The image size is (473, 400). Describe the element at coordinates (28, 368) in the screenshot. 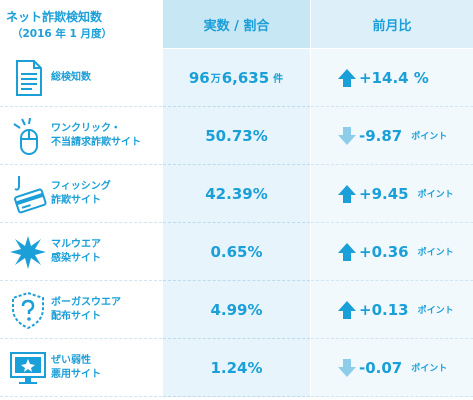

I see `vulnerable-monitor-icon` at that location.